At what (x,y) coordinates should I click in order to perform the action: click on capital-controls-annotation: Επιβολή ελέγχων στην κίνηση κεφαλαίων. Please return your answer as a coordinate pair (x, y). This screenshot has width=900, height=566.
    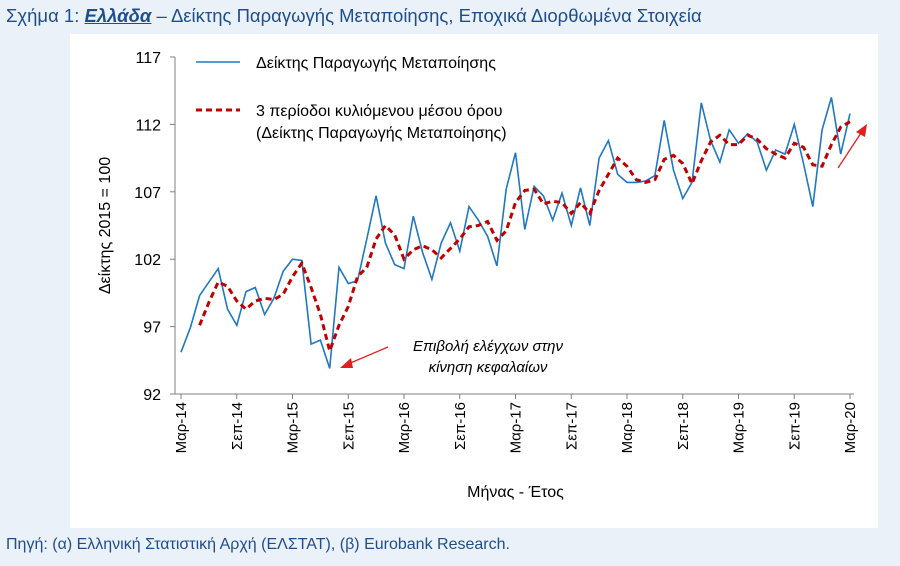
    Looking at the image, I should click on (451, 357).